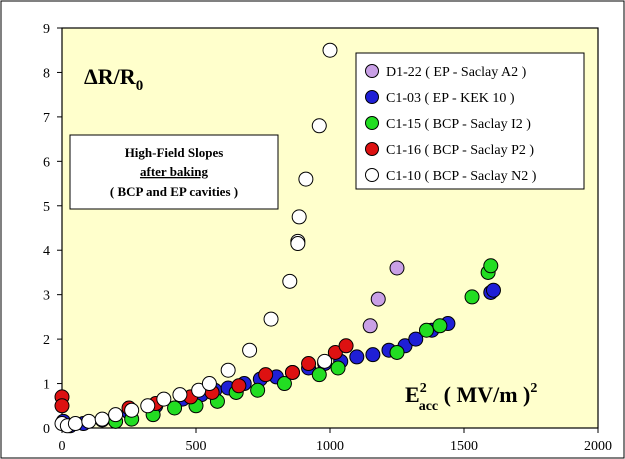 The image size is (625, 459). Describe the element at coordinates (46, 251) in the screenshot. I see `y-tick-label: 4` at that location.